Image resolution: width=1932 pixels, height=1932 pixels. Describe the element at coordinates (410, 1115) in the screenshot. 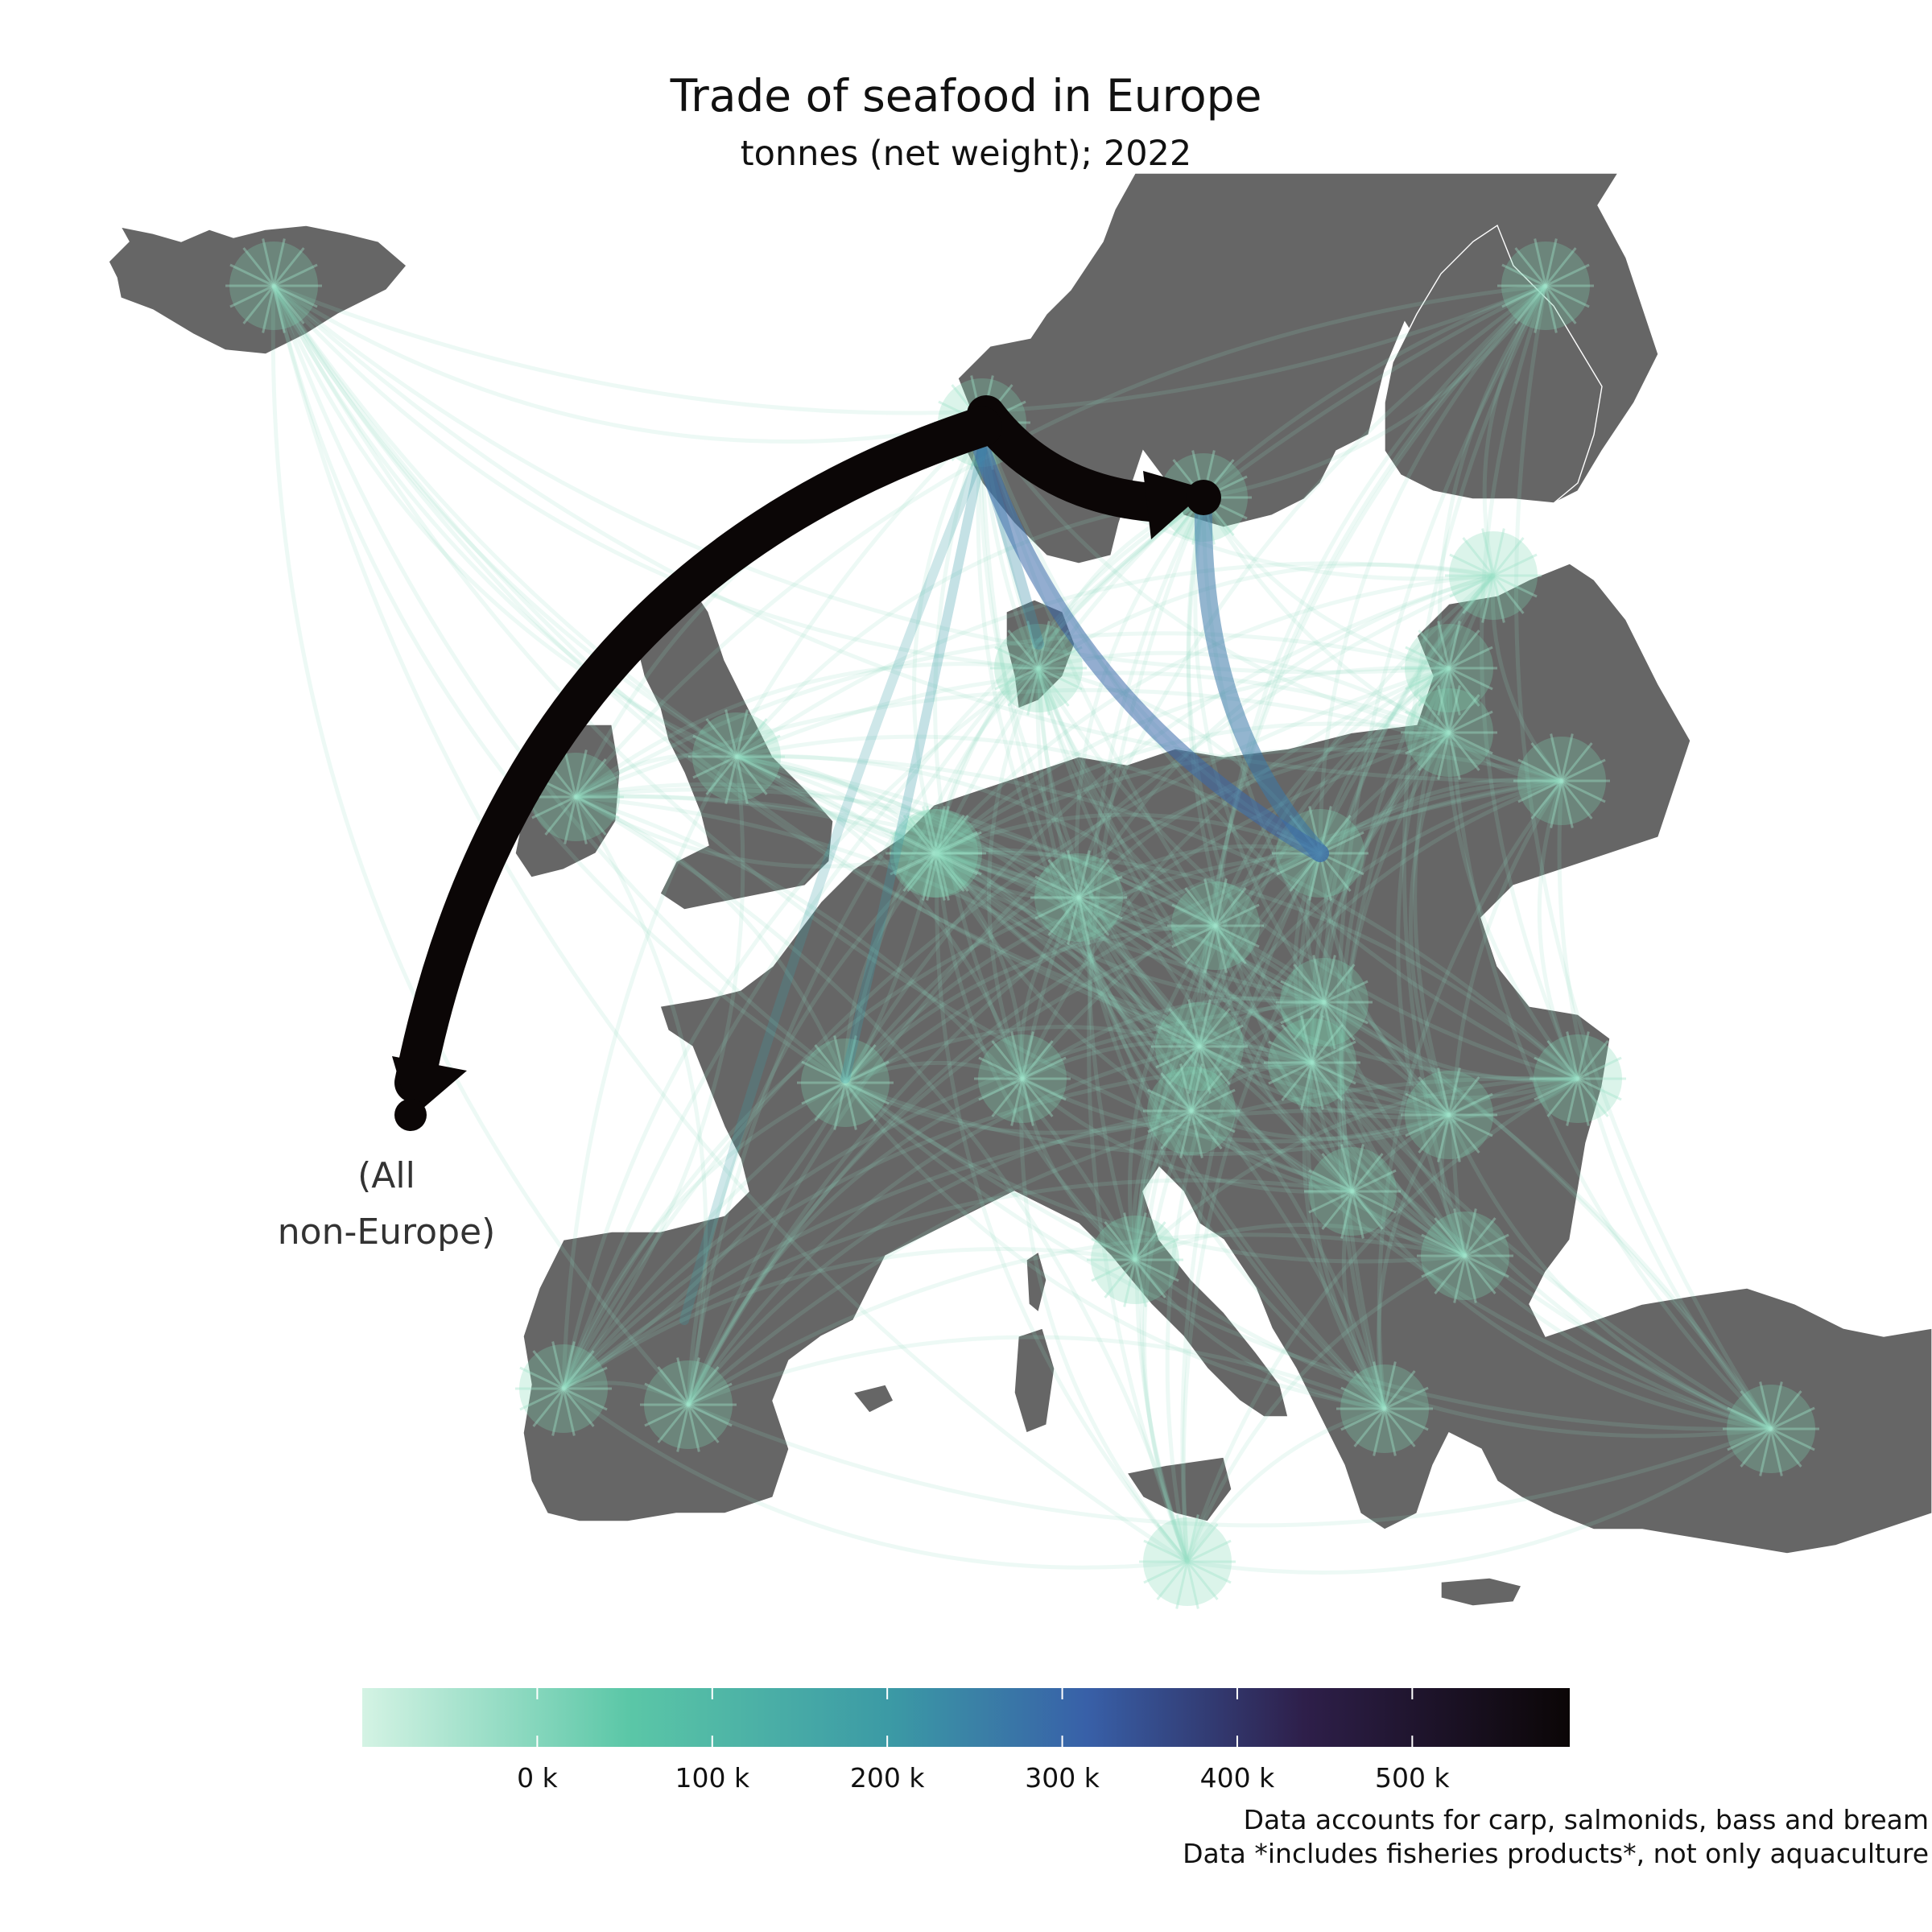

I see `non-europe-hub-dot` at that location.